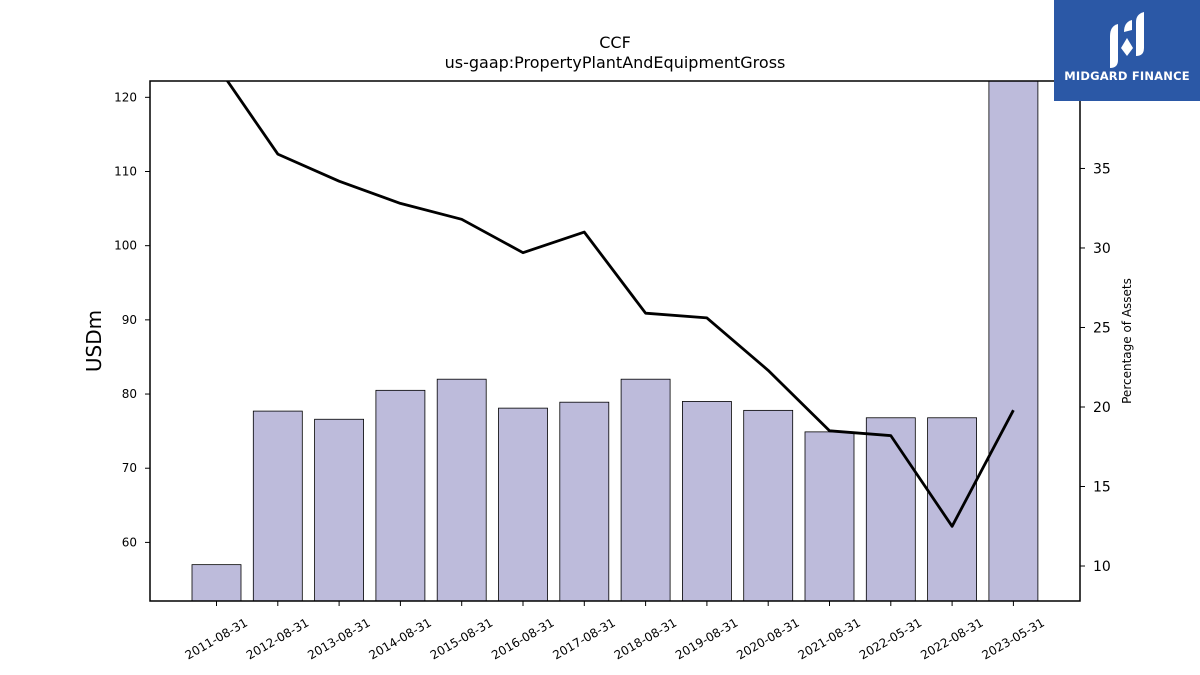 The height and width of the screenshot is (675, 1200). Describe the element at coordinates (1012, 638) in the screenshot. I see `x-tick-label: 2023-05-31` at that location.